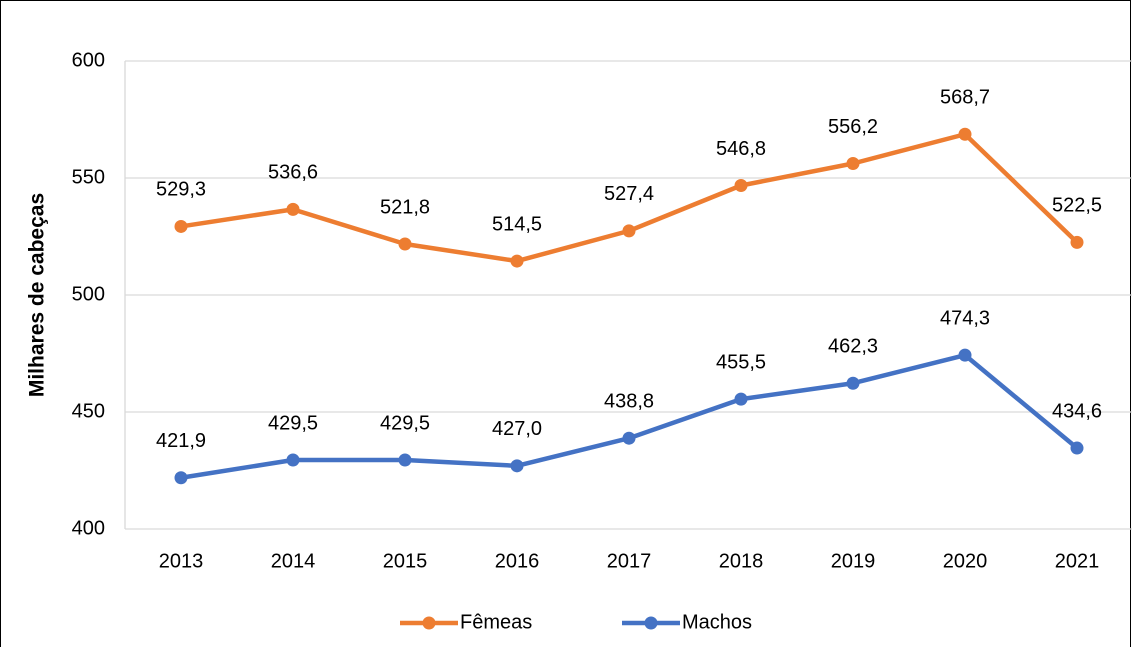 This screenshot has height=647, width=1132. I want to click on x-tick-label: 2017, so click(629, 561).